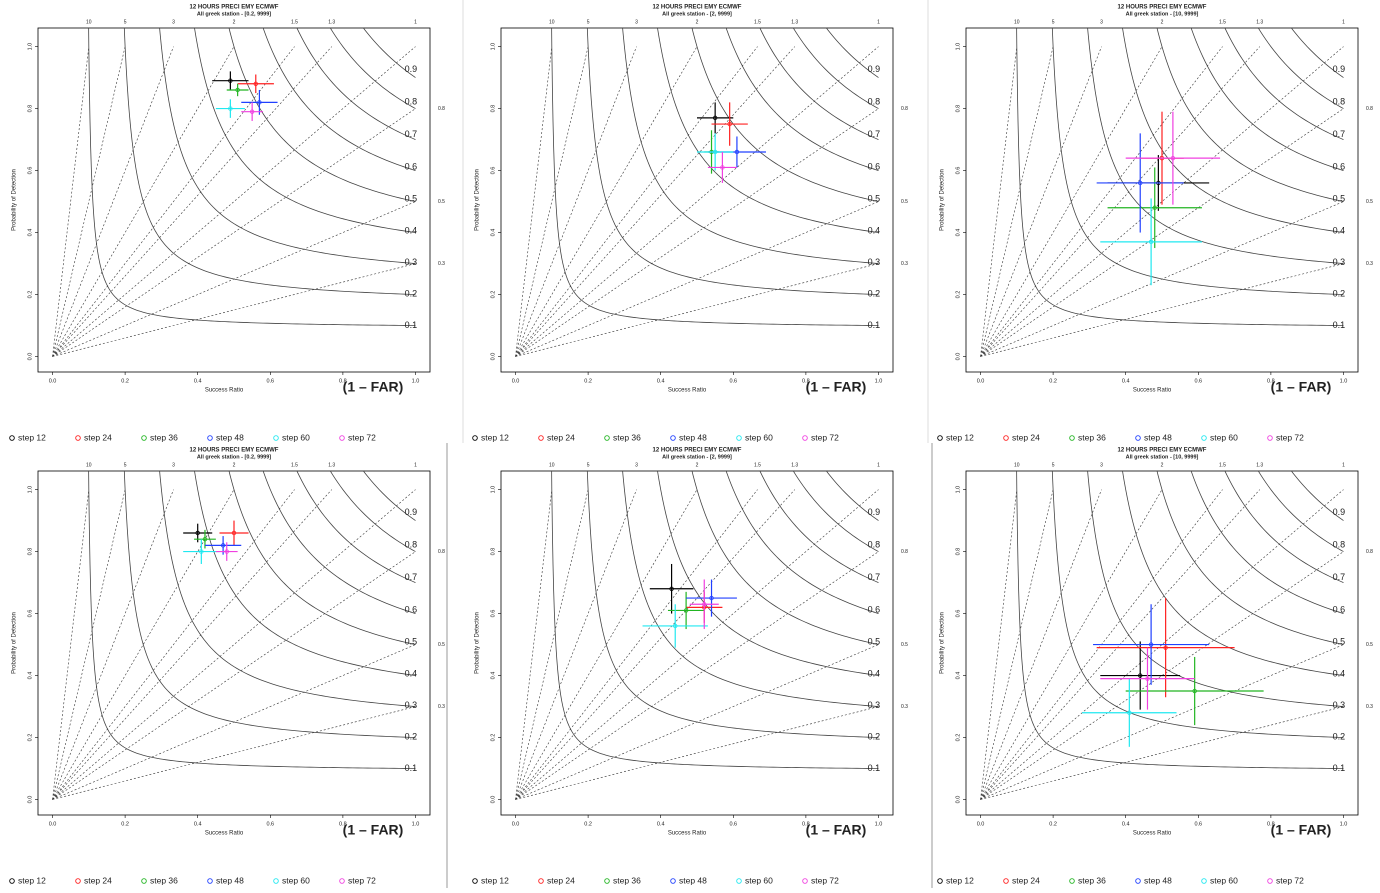 This screenshot has height=893, width=1380. Describe the element at coordinates (516, 824) in the screenshot. I see `x-tick-label: 0.0` at that location.